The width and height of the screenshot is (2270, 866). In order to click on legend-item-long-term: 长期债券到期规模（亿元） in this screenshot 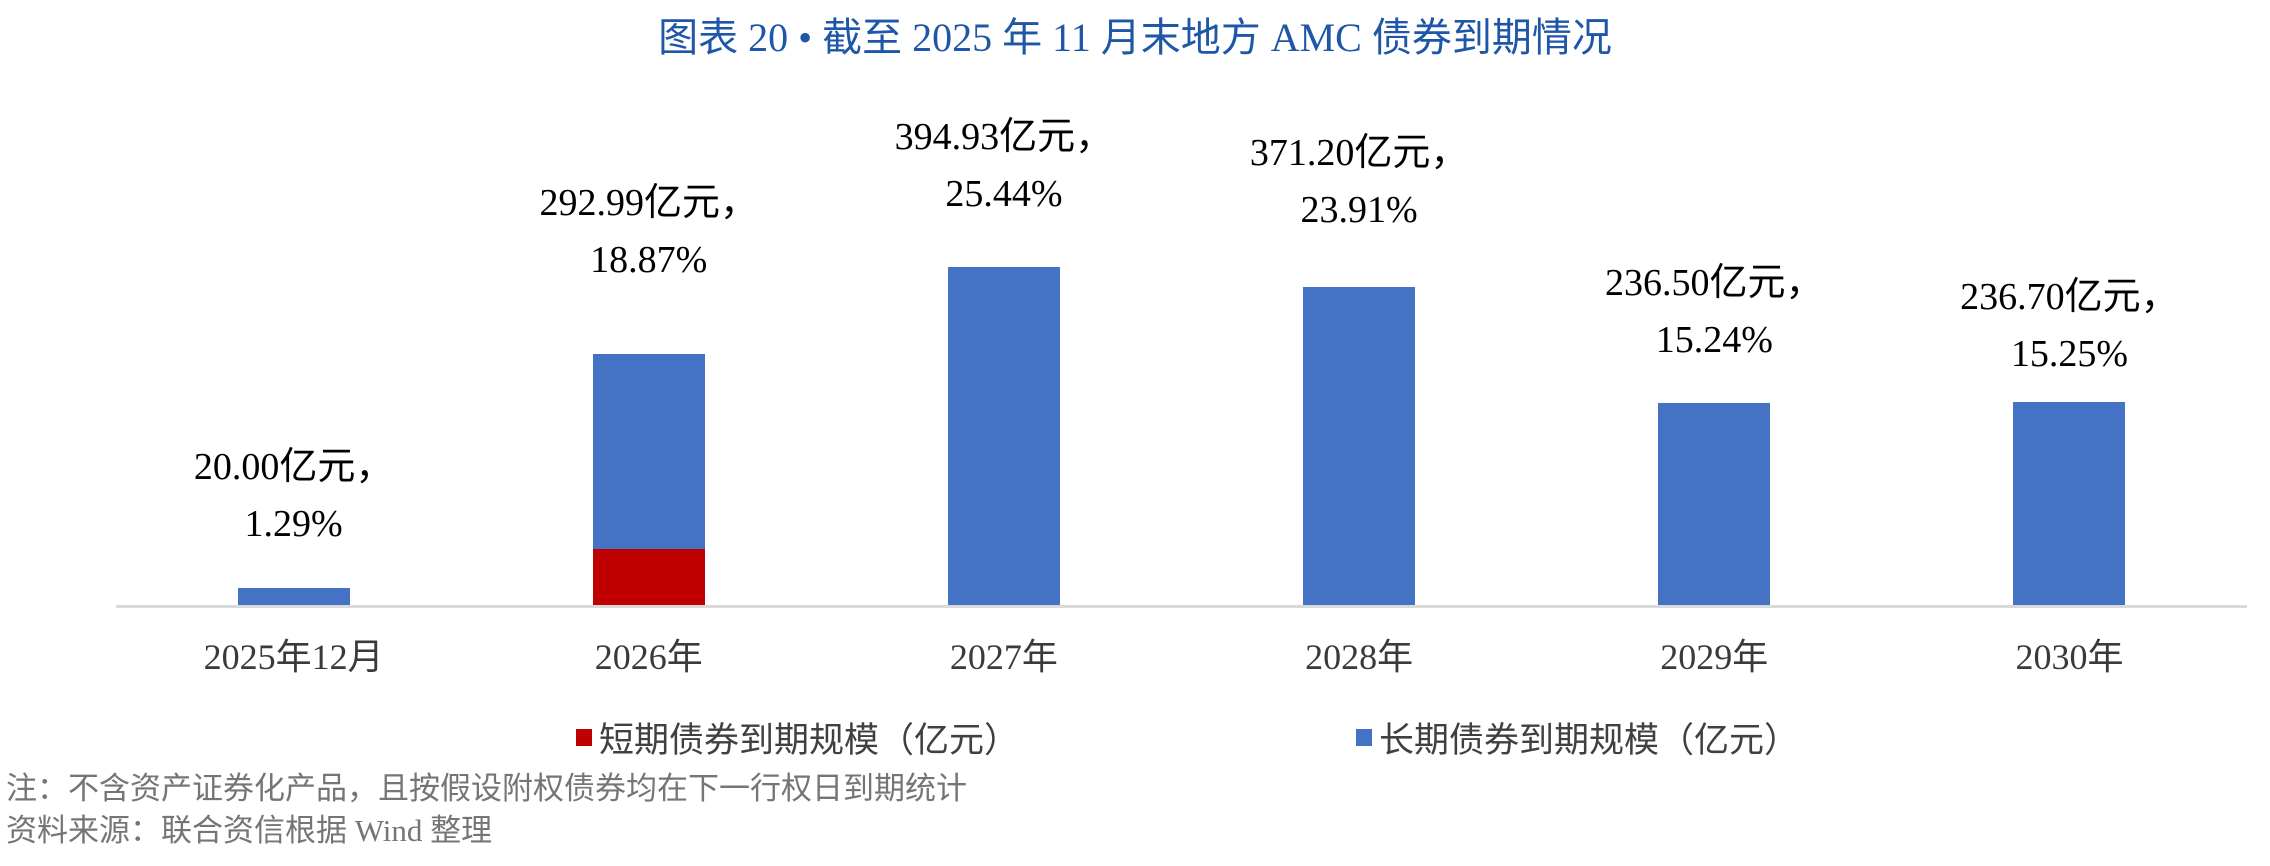, I will do `click(1577, 737)`.